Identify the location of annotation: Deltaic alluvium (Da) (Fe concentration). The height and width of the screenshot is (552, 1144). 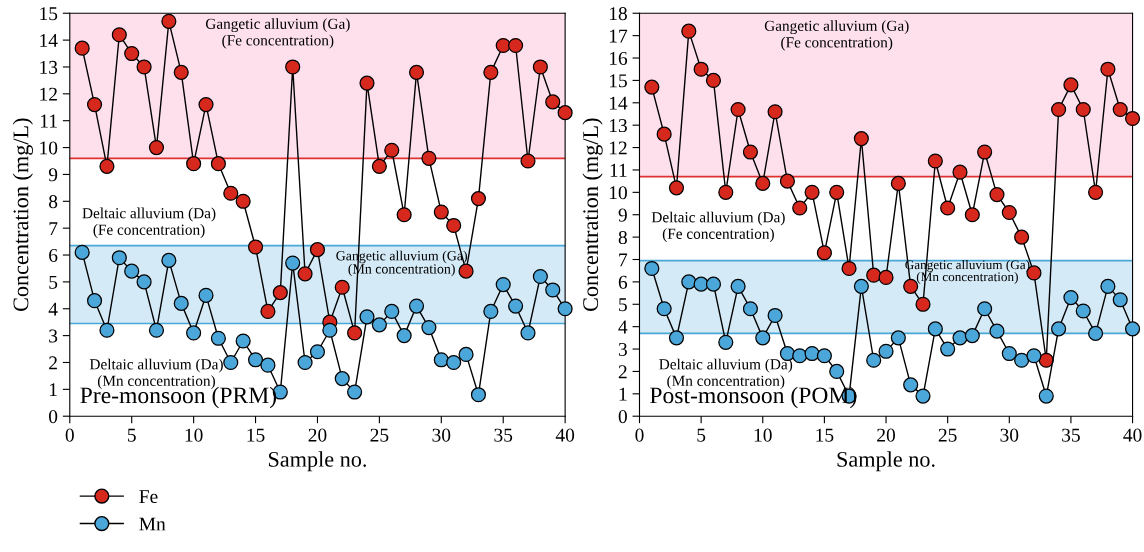
(718, 226).